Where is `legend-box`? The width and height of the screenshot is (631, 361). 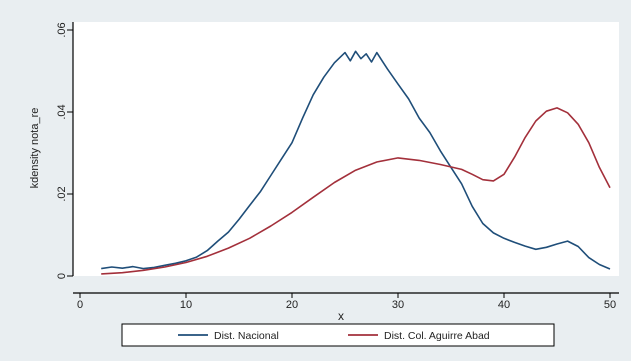 legend-box is located at coordinates (338, 335).